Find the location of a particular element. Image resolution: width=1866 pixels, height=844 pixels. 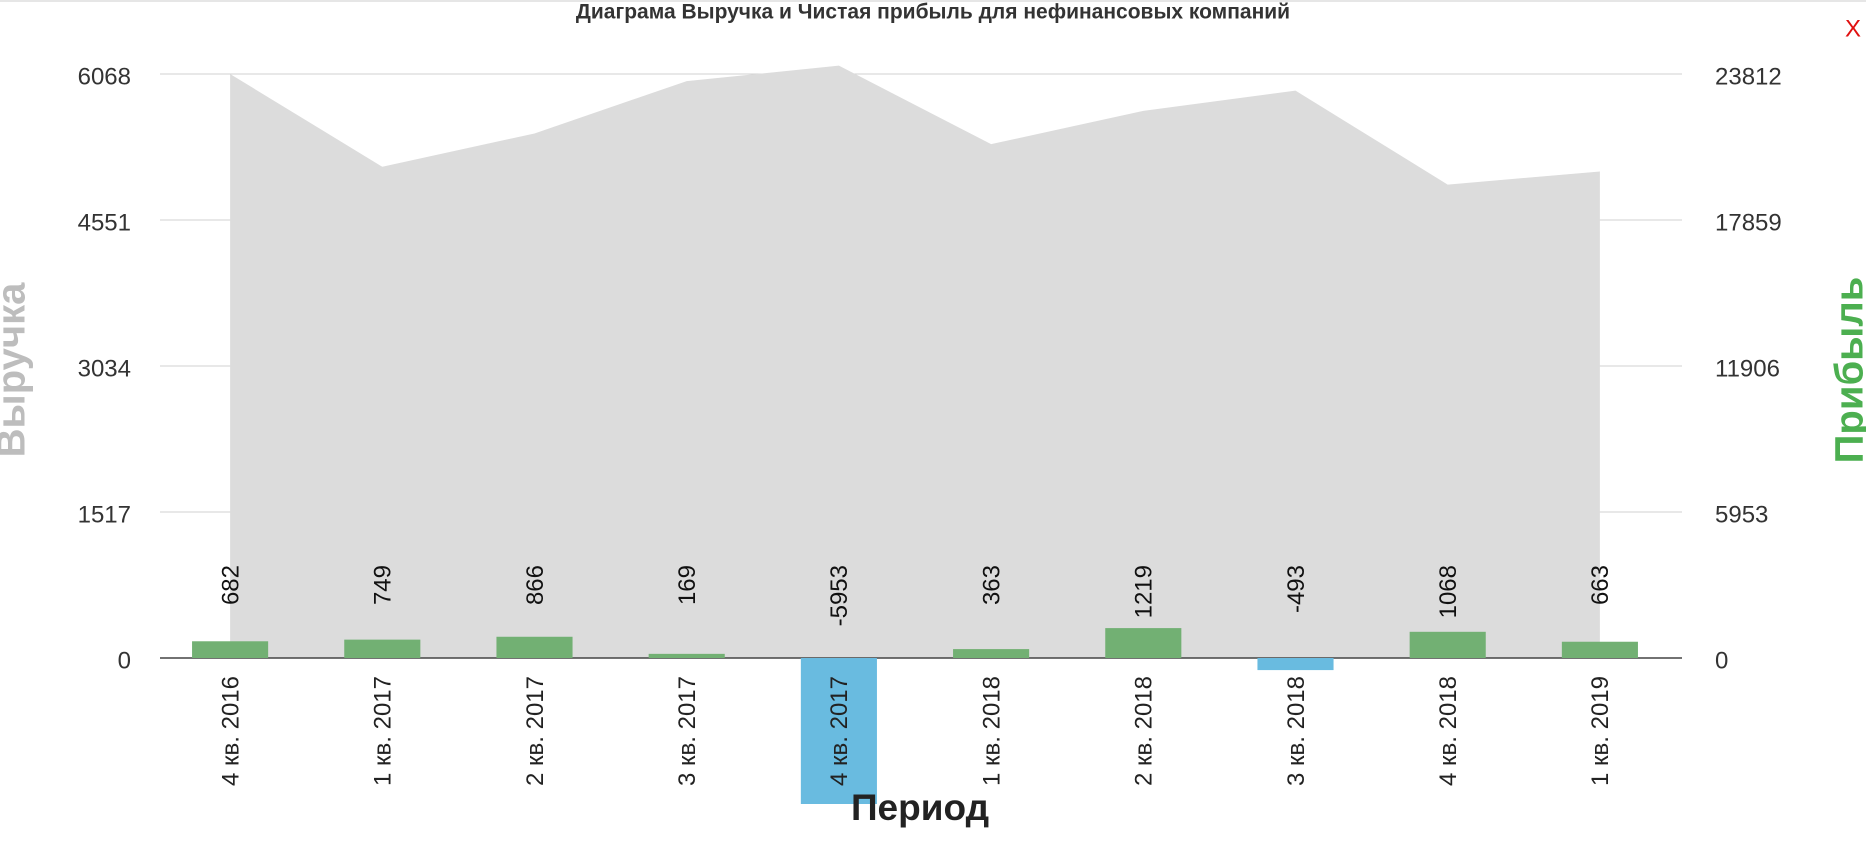

y2-tick-label: 0 is located at coordinates (1721, 660).